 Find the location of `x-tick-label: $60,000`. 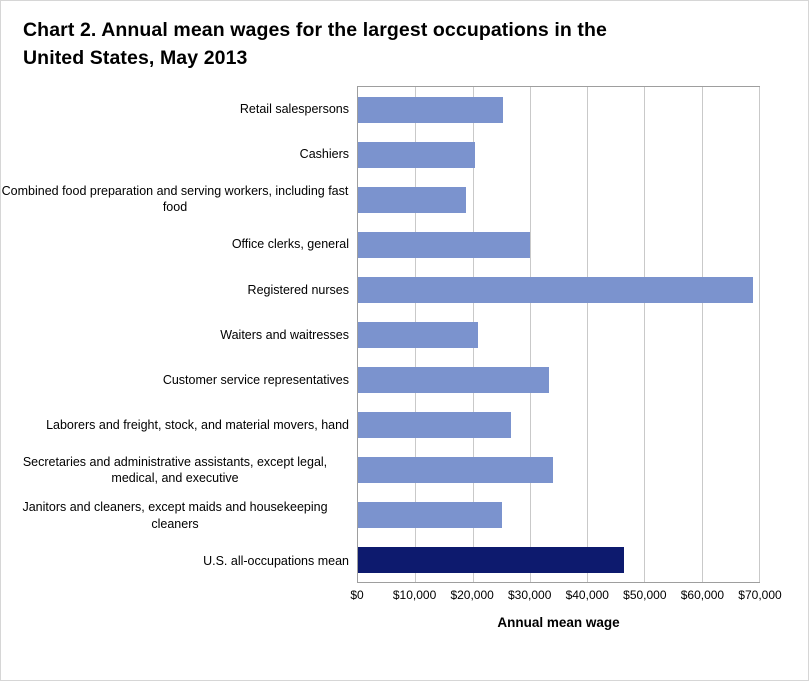

x-tick-label: $60,000 is located at coordinates (702, 595).